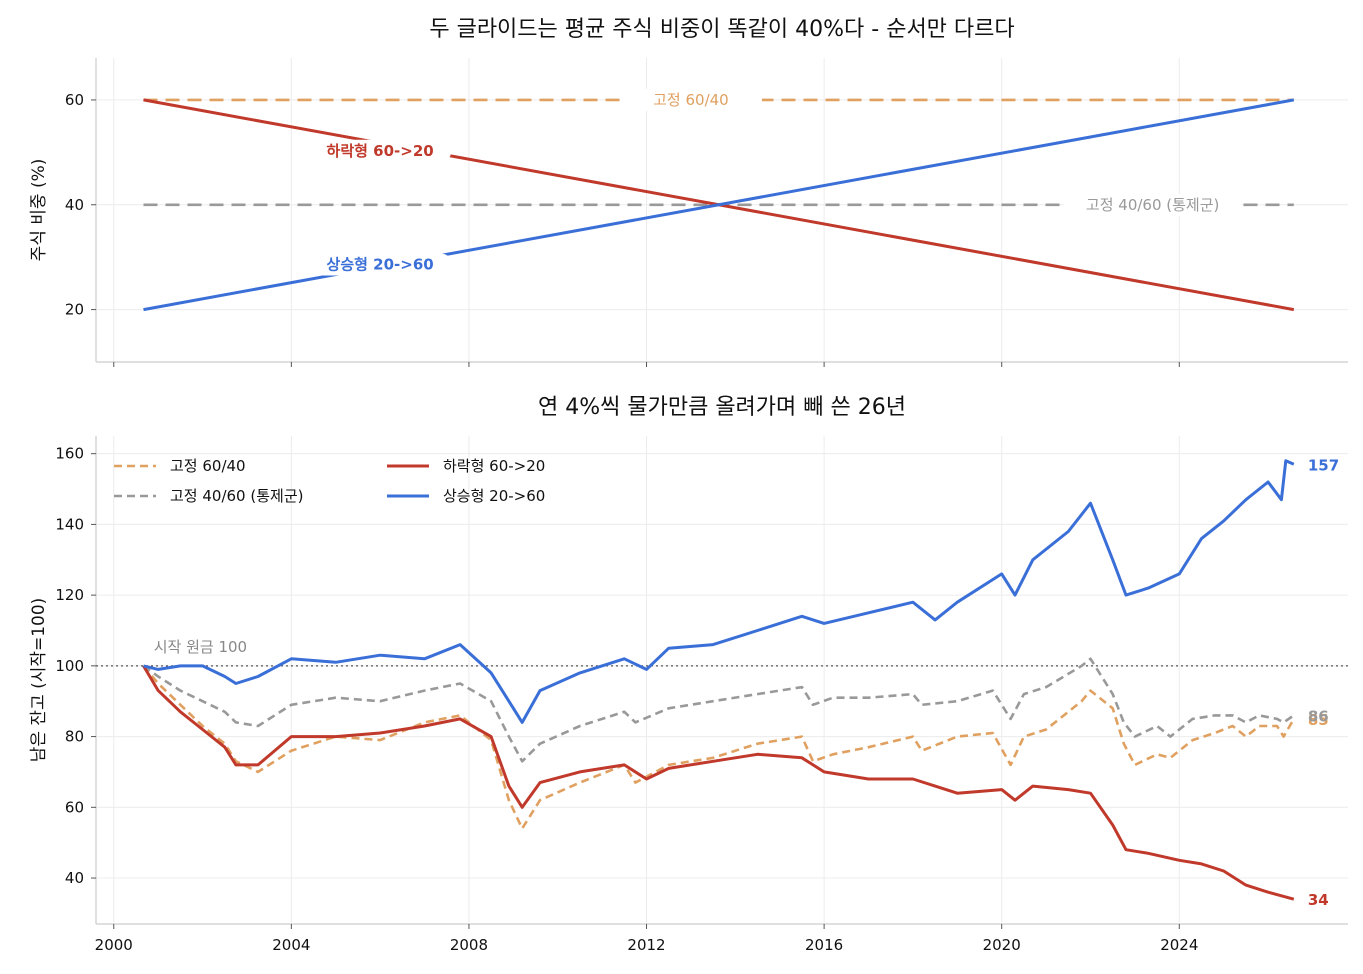 The width and height of the screenshot is (1363, 974). I want to click on end-value-label-falling: 34, so click(1318, 900).